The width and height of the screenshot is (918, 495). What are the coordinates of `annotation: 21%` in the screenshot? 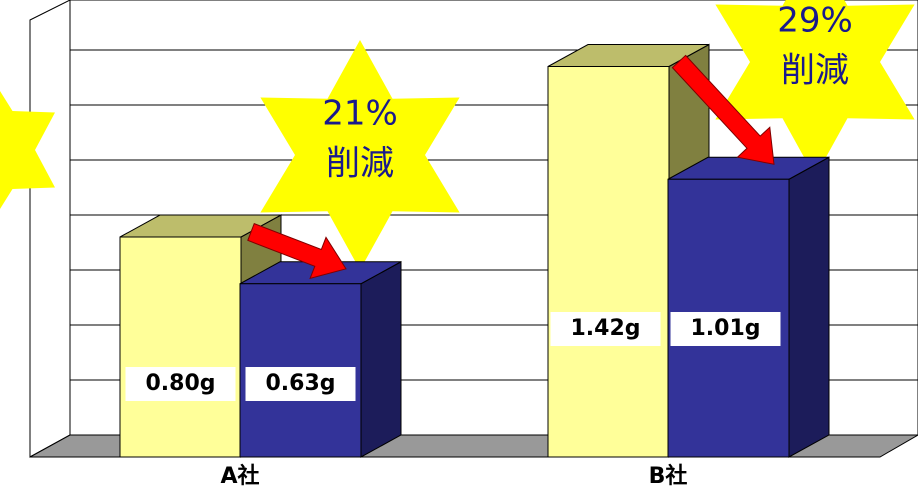 It's located at (360, 114).